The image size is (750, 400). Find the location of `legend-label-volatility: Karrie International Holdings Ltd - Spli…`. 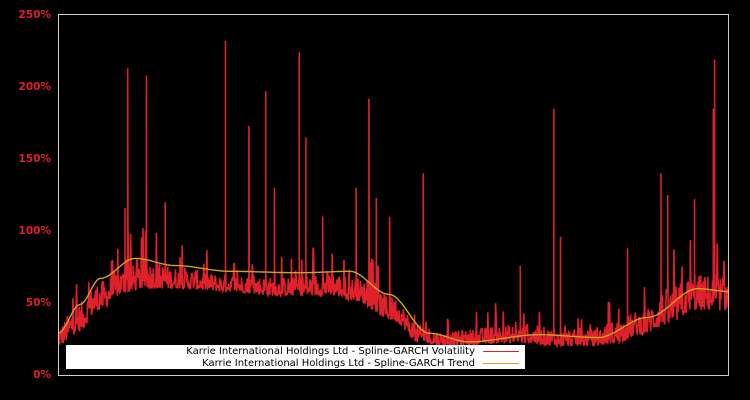

legend-label-volatility: Karrie International Holdings Ltd - Spli… is located at coordinates (330, 351).